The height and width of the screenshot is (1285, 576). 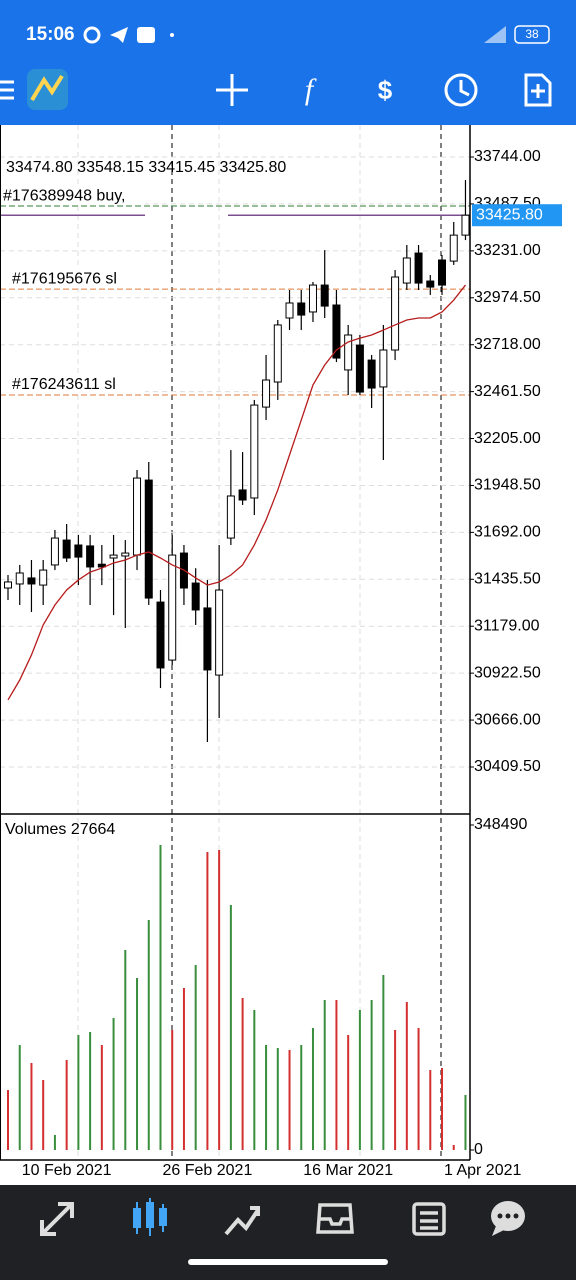 What do you see at coordinates (50, 34) in the screenshot?
I see `status-time: 15:06` at bounding box center [50, 34].